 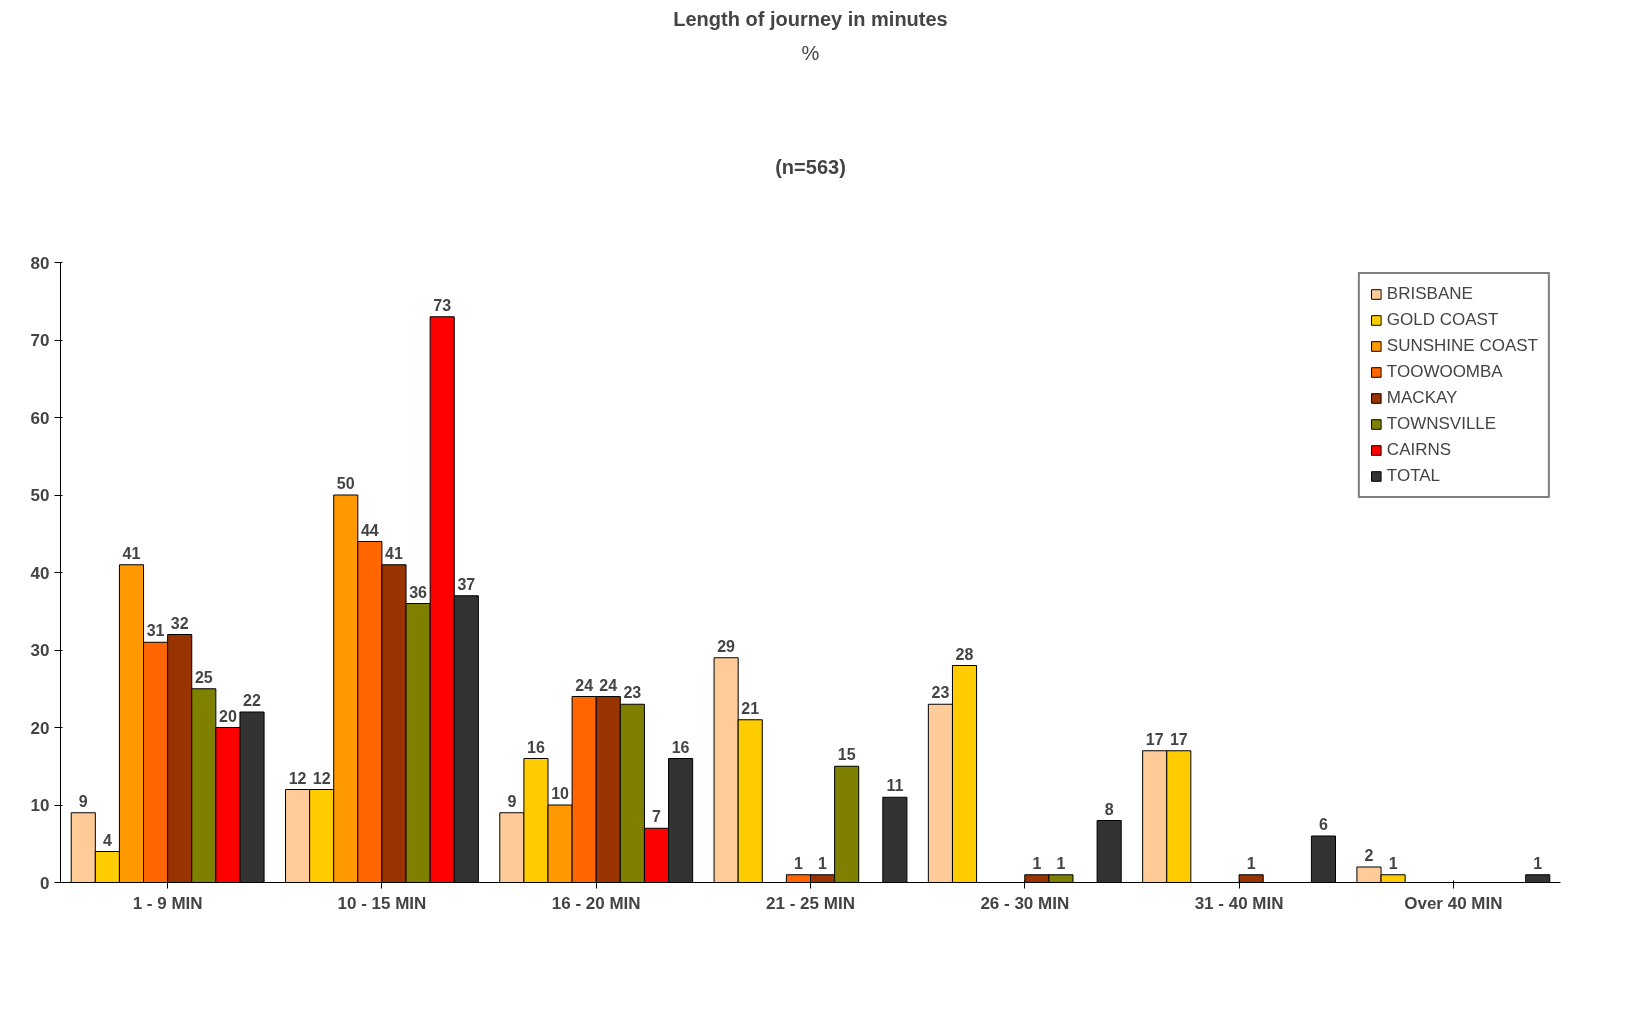 I want to click on y-tick-label: 30, so click(x=40, y=650).